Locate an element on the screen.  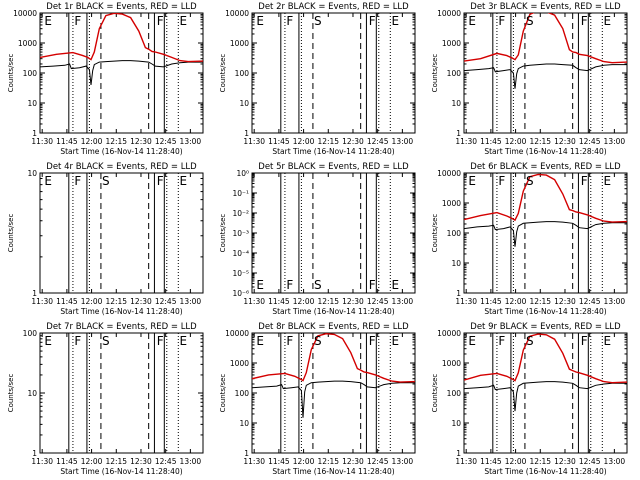
plot-frame is located at coordinates (121, 233).